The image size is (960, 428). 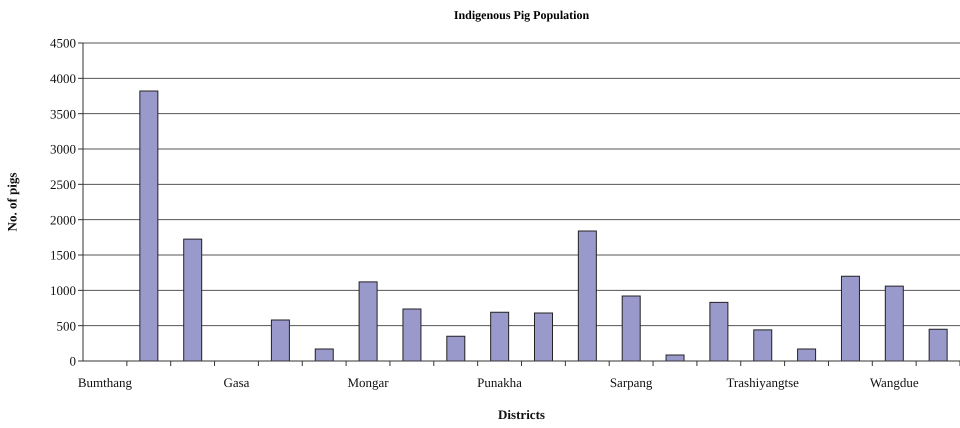 I want to click on x-tick-label: Mongar, so click(x=368, y=382).